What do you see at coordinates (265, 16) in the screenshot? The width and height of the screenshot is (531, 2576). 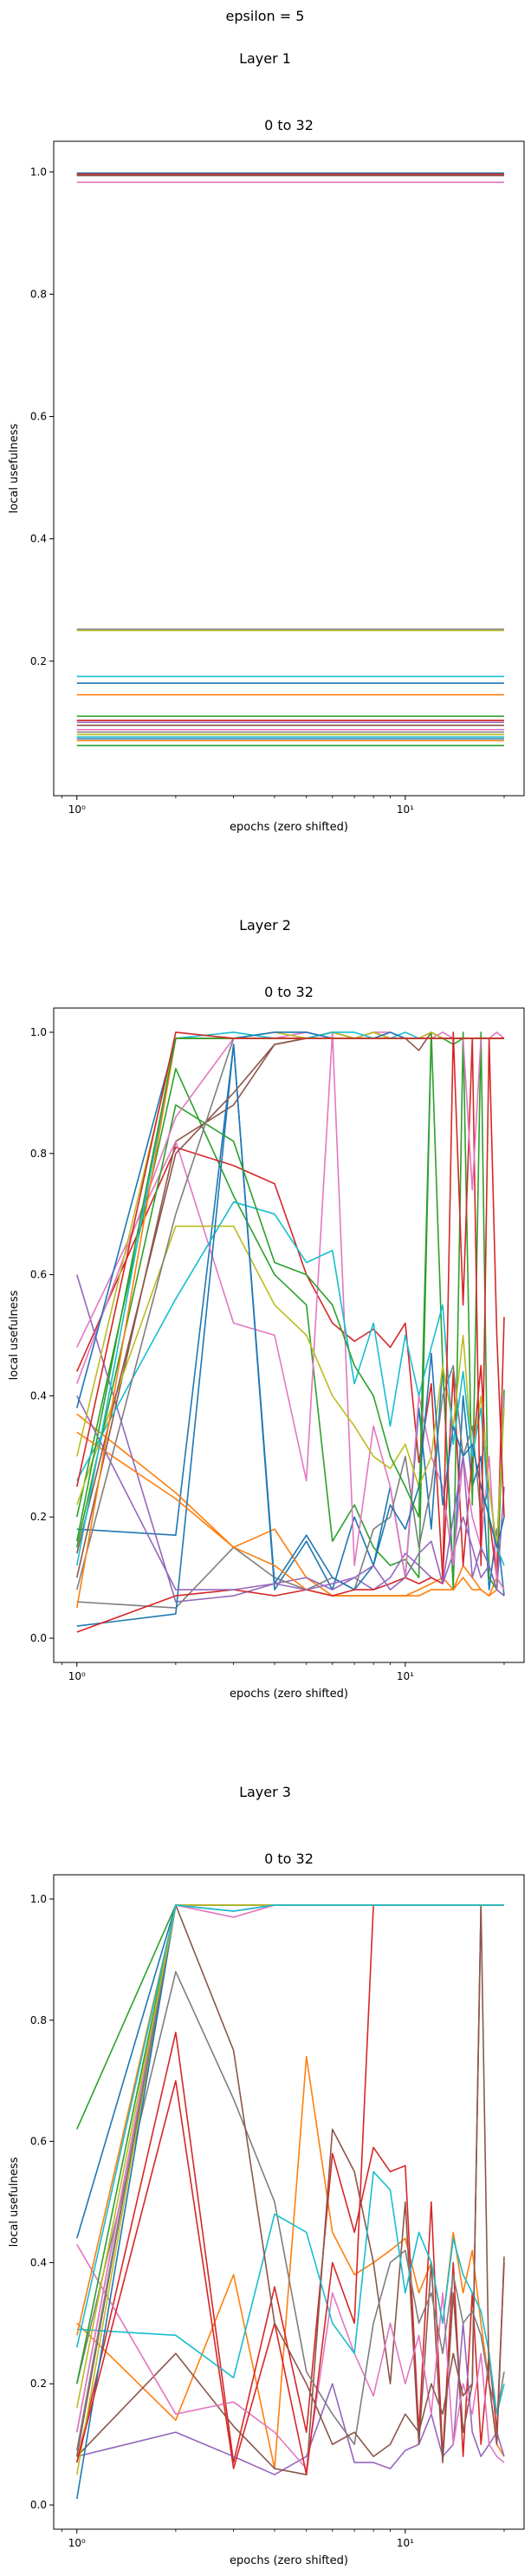 I see `figure-suptitle: epsilon = 5` at bounding box center [265, 16].